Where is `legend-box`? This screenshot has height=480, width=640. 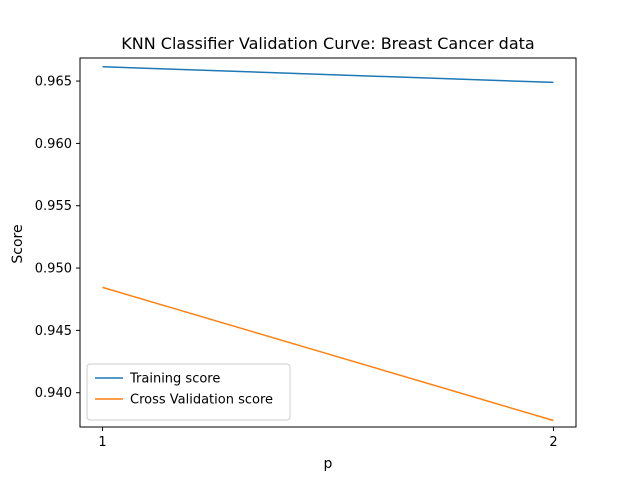
legend-box is located at coordinates (188, 392).